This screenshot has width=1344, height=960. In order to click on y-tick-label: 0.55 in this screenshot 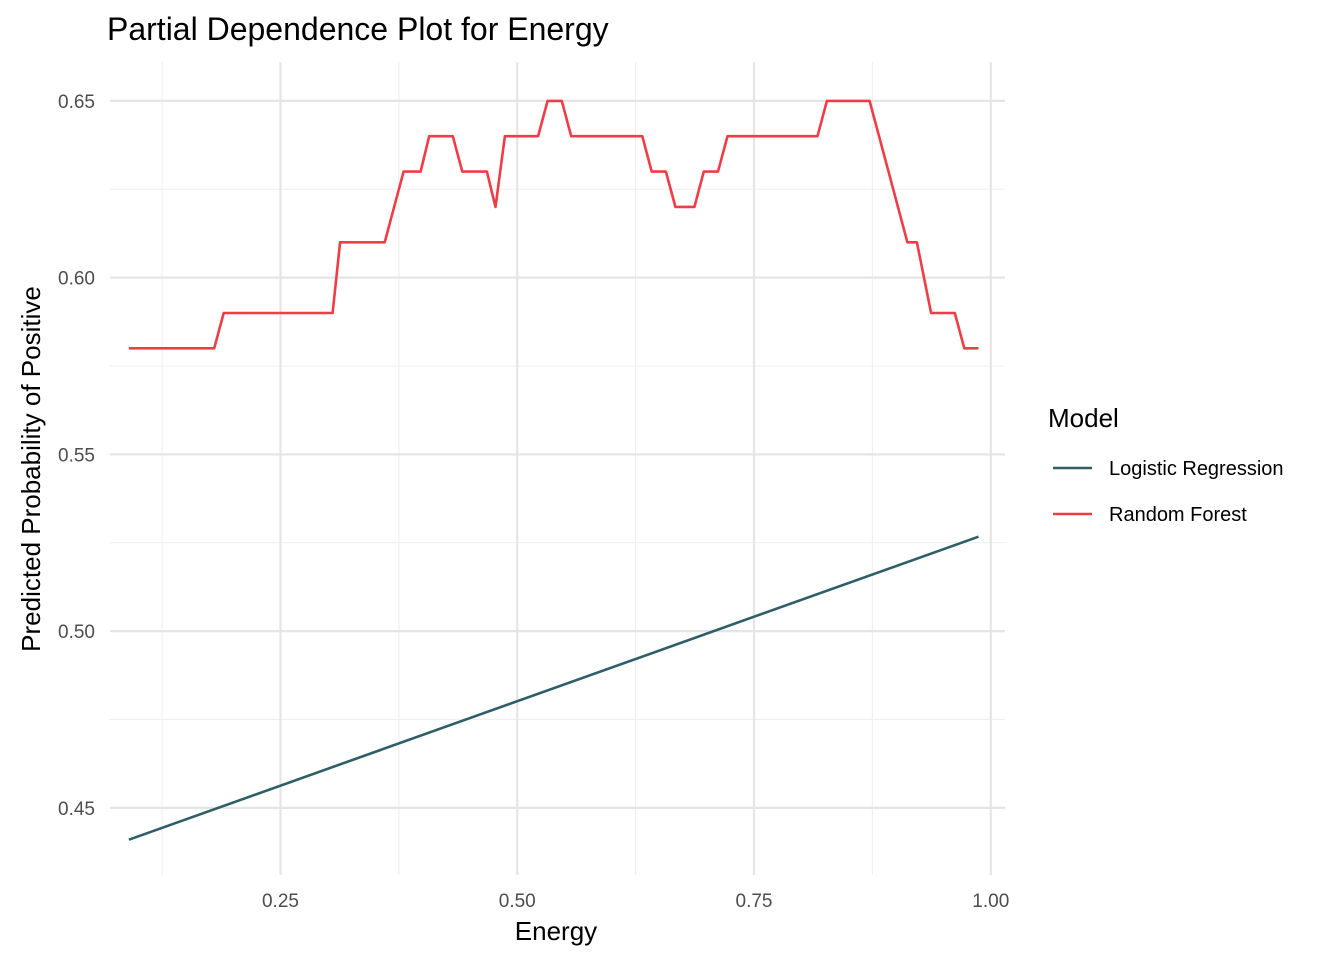, I will do `click(76, 455)`.